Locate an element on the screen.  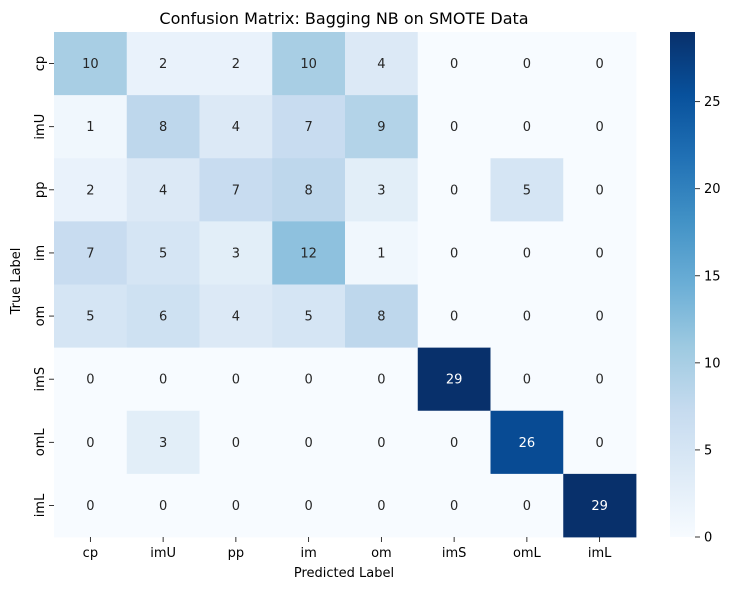
x-tick-label: im is located at coordinates (308, 553).